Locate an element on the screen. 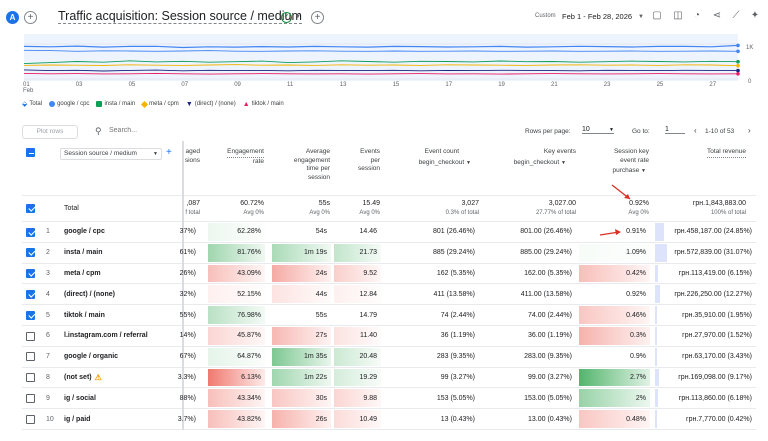 The height and width of the screenshot is (441, 768). plot-rows-button: Plot rows is located at coordinates (50, 132).